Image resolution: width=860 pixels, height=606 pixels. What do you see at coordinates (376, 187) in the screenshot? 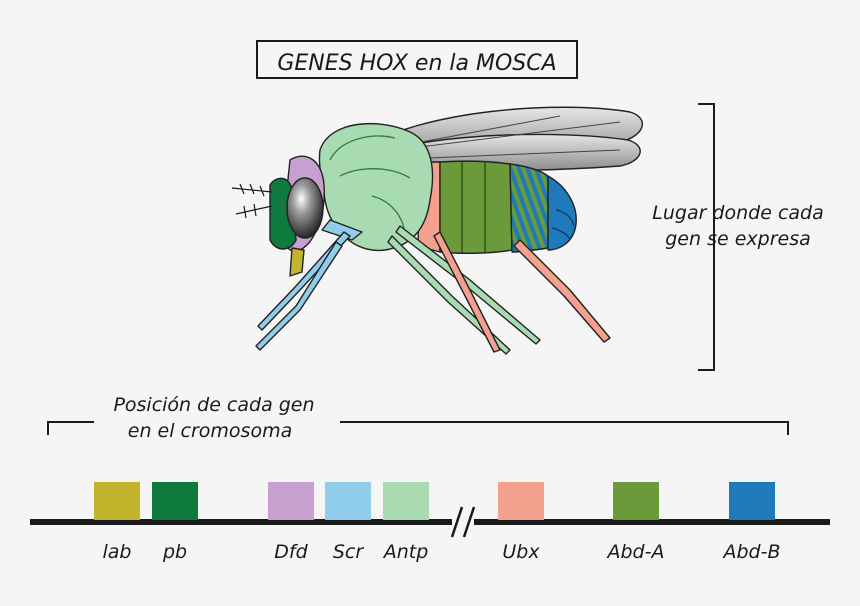
I see `fly-thorax` at bounding box center [376, 187].